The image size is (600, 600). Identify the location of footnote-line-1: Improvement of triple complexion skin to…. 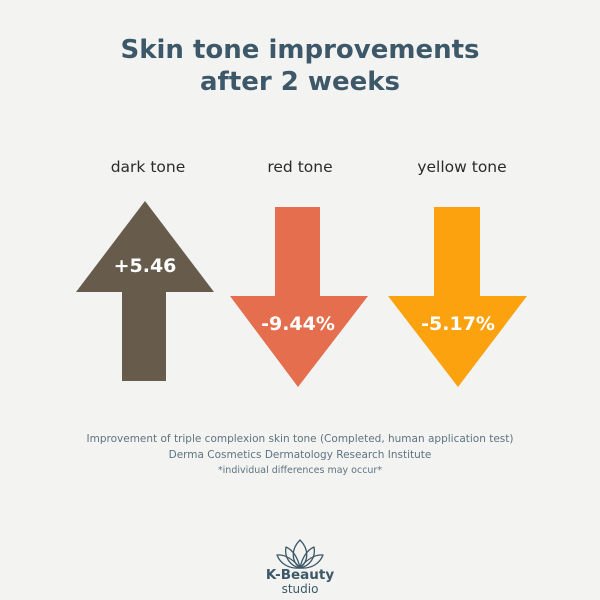
(300, 439).